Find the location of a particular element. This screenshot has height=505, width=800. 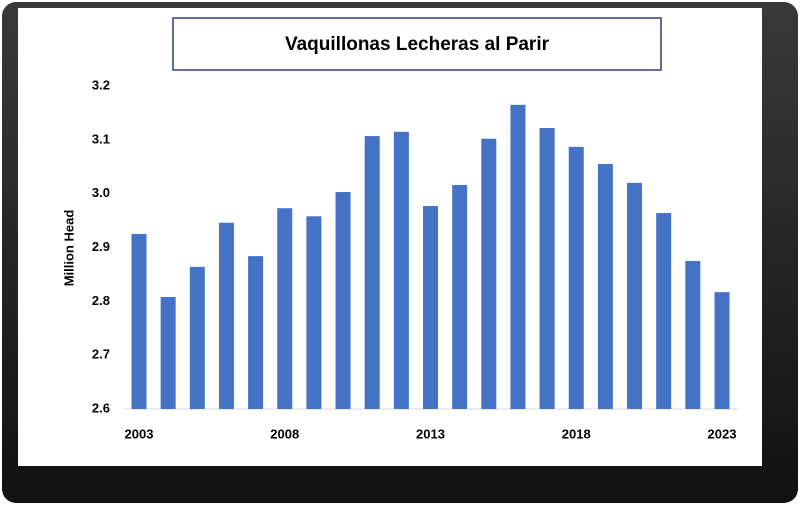

x-tick-label: 2003 is located at coordinates (139, 433).